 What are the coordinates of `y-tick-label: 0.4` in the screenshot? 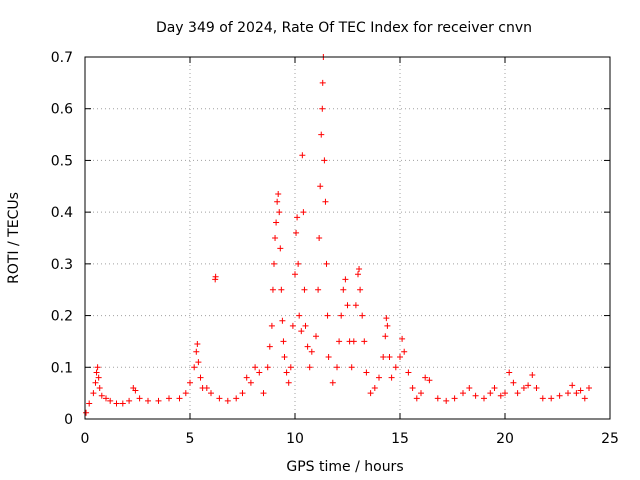 It's located at (62, 213).